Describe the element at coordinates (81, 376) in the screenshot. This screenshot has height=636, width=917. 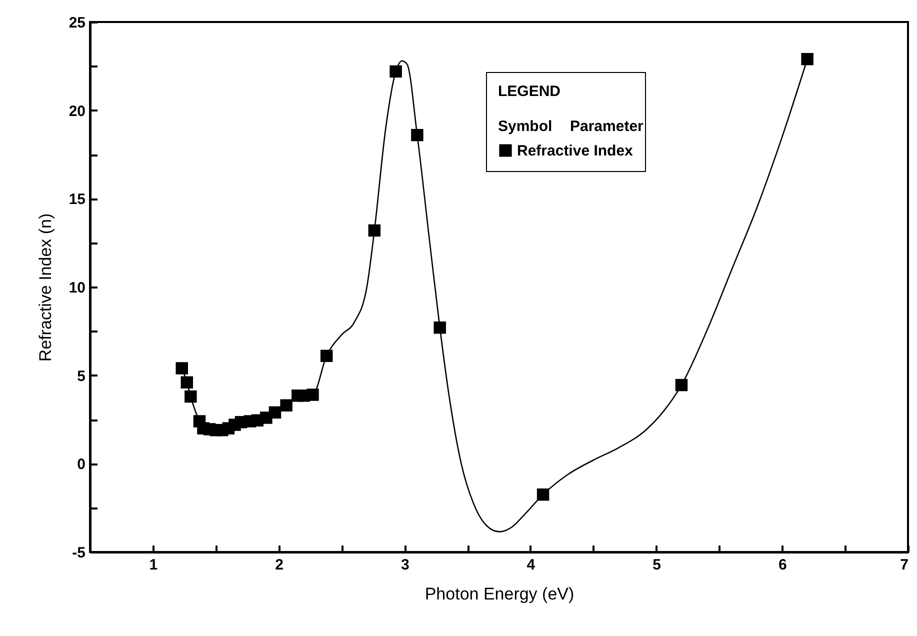
I see `y-tick-label: 5` at that location.